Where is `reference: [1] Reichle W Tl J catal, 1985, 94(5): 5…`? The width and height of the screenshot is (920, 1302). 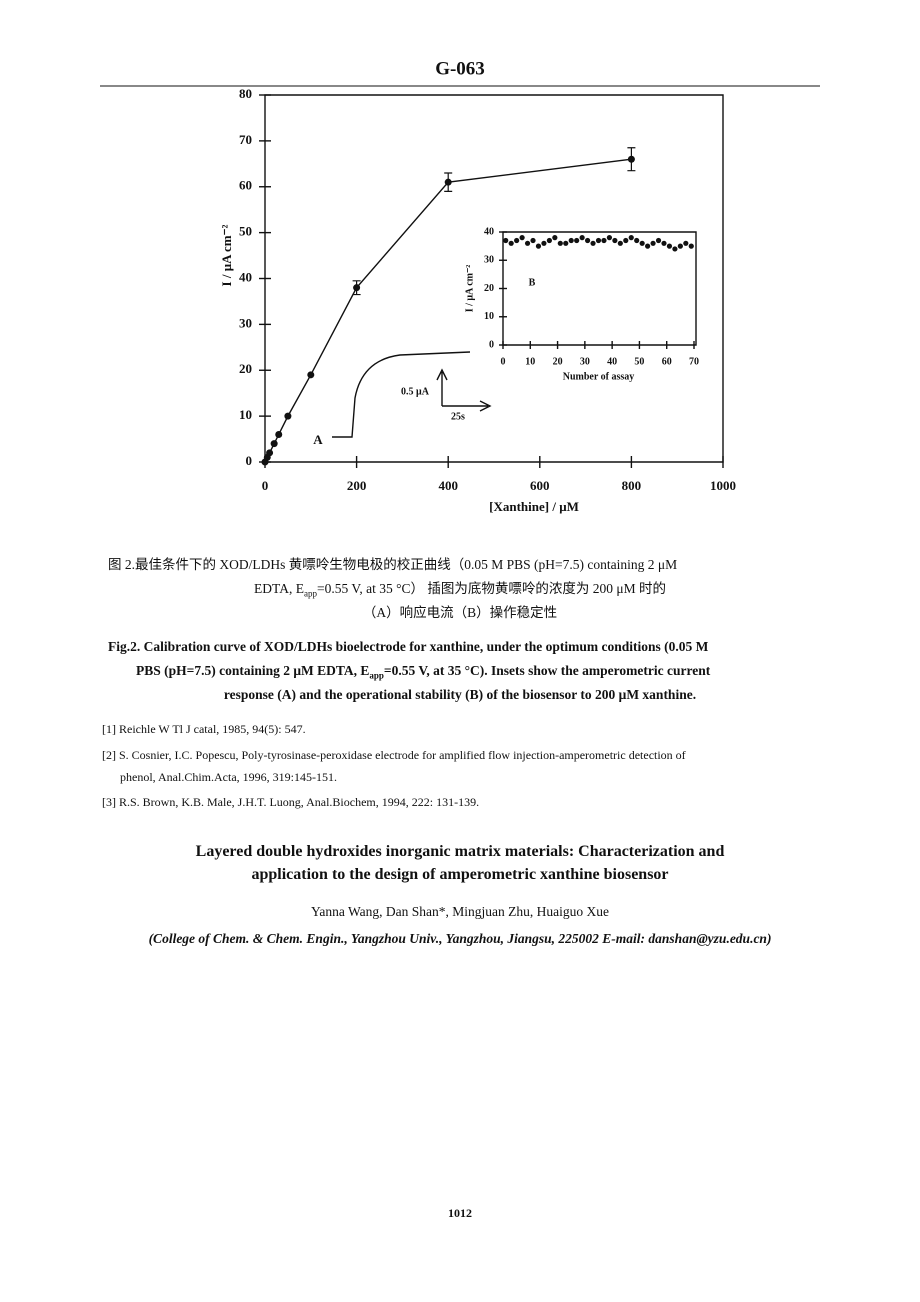
reference: [1] Reichle W Tl J catal, 1985, 94(5): 5… is located at coordinates (204, 729).